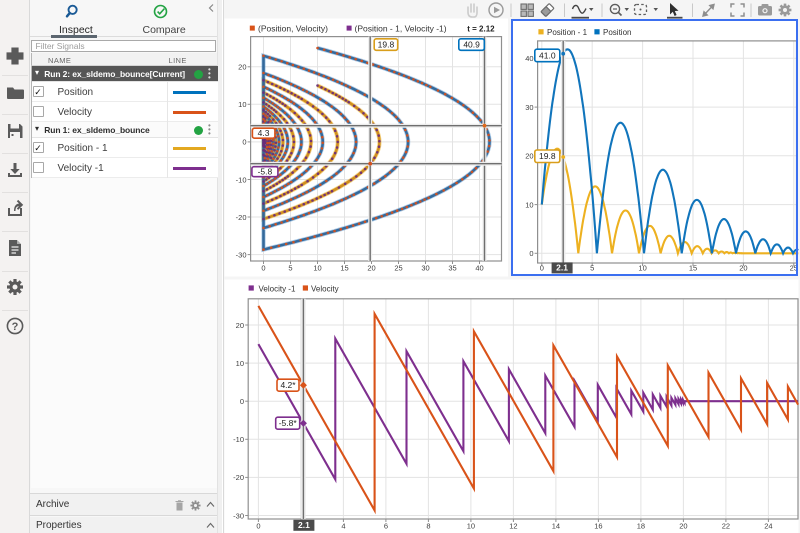 The width and height of the screenshot is (800, 533). What do you see at coordinates (768, 526) in the screenshot?
I see `svg-text: 24` at bounding box center [768, 526].